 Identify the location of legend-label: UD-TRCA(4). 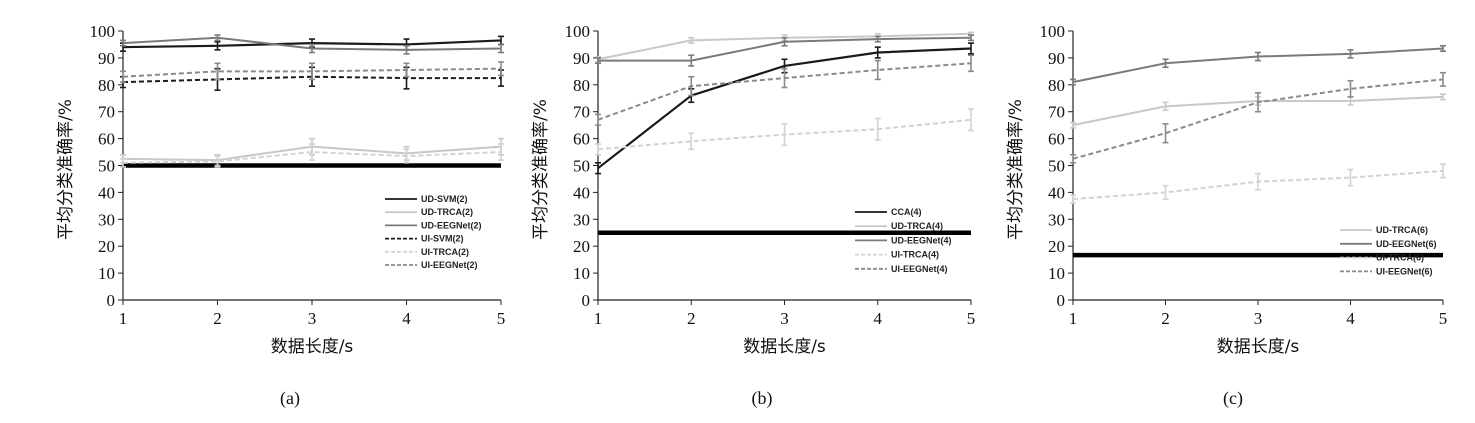
(917, 226).